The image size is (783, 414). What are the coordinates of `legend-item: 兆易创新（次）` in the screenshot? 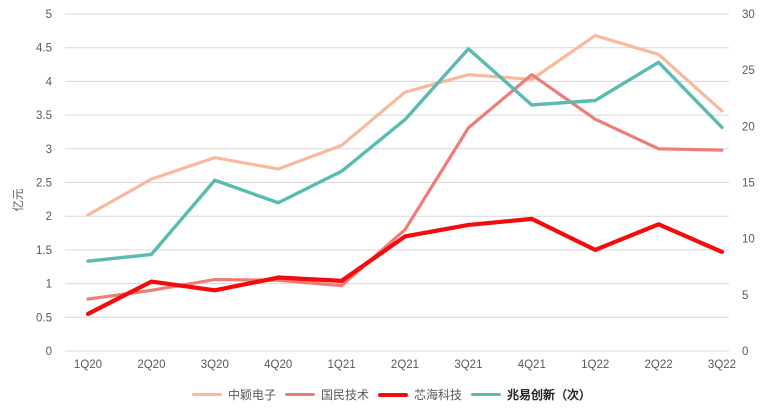 It's located at (531, 394).